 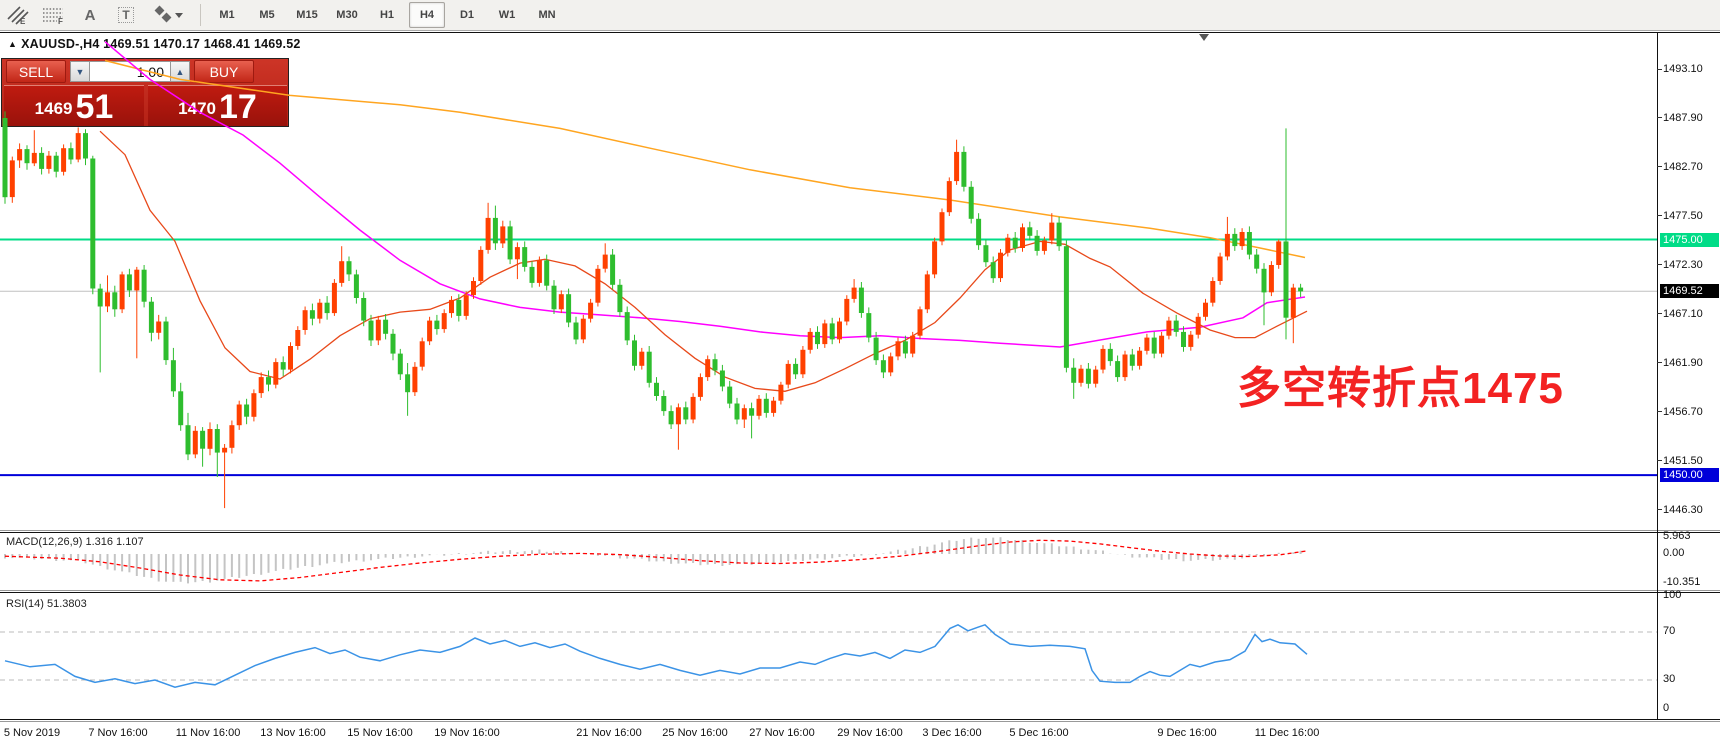 I want to click on volume-increase-button: ▲, so click(x=180, y=71).